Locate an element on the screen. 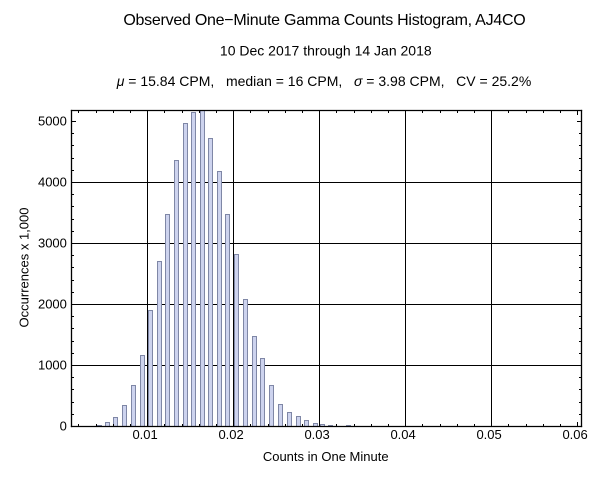 The height and width of the screenshot is (485, 600). svg-text: 3000 is located at coordinates (52, 243).